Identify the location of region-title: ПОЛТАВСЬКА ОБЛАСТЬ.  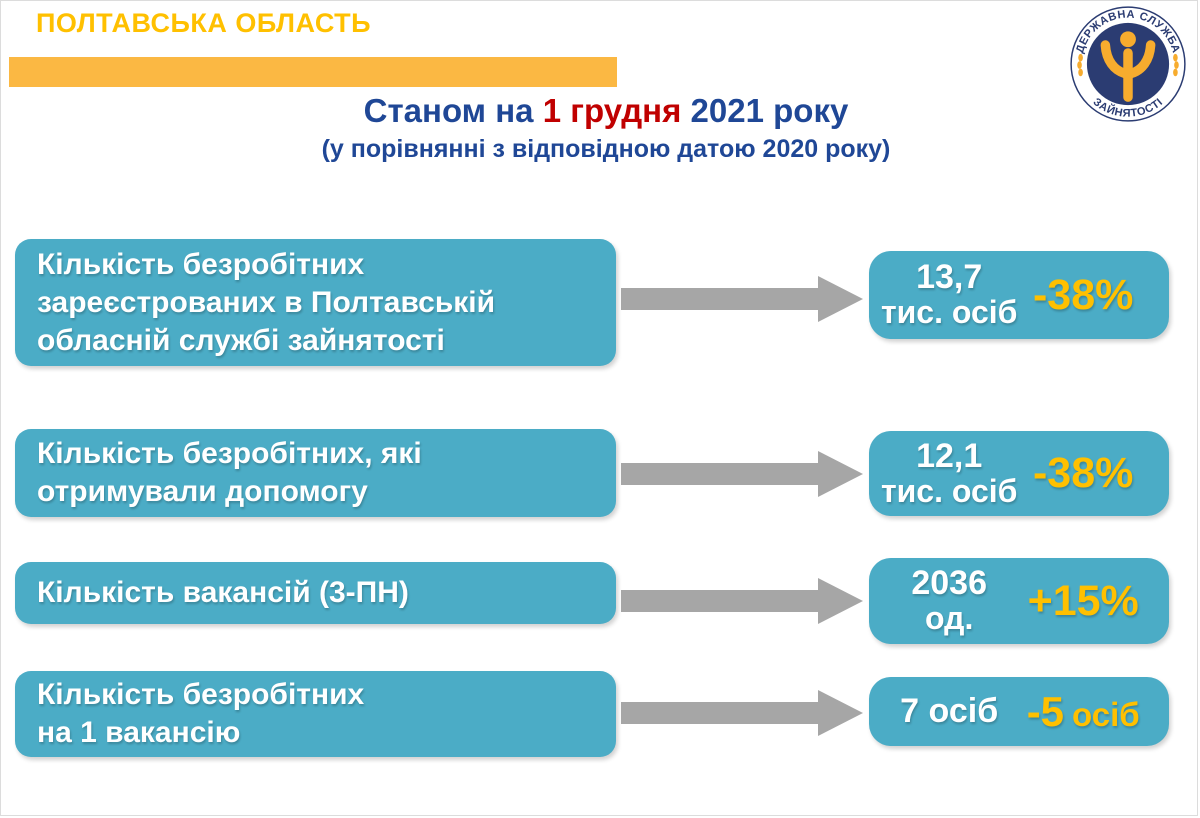
(204, 23).